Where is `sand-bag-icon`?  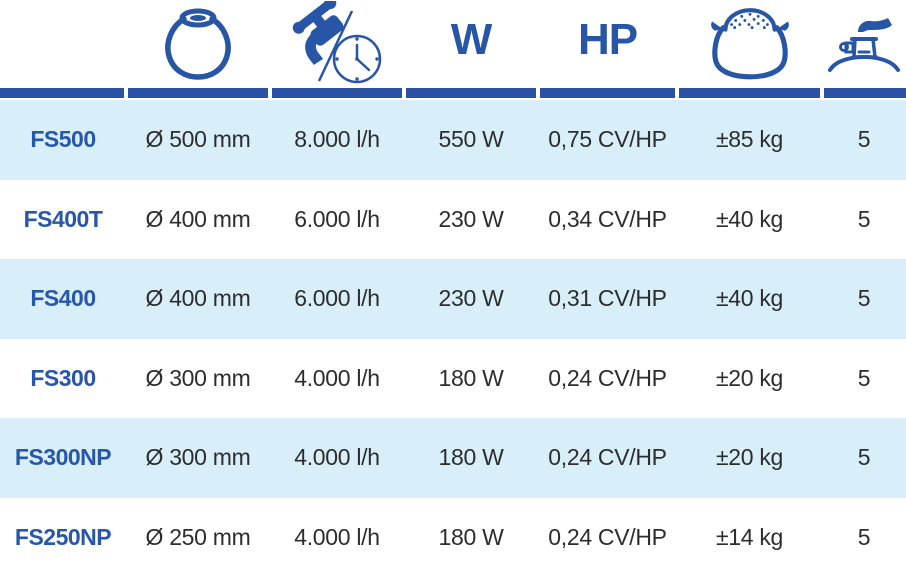 sand-bag-icon is located at coordinates (750, 44).